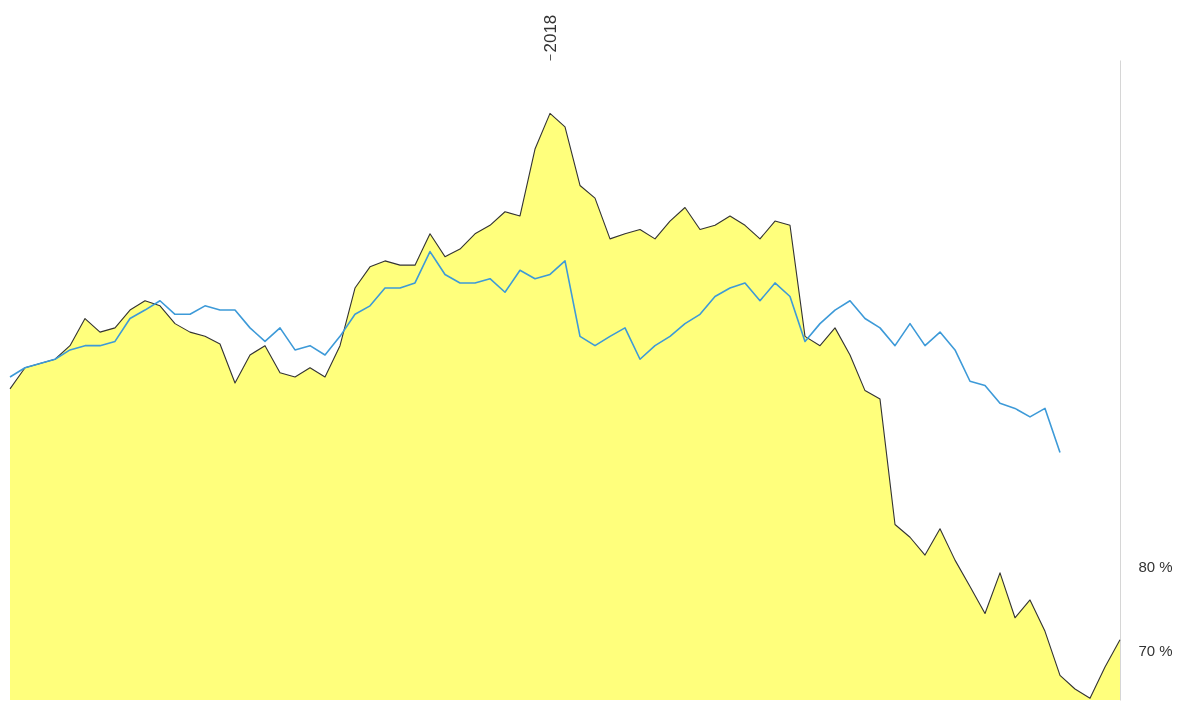  I want to click on x-tick-label: 2018, so click(550, 33).